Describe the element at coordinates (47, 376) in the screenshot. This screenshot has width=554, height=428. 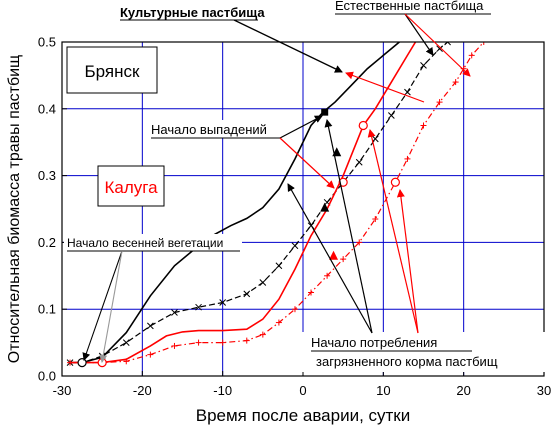
I see `y-tick-label-0: 0.0` at that location.